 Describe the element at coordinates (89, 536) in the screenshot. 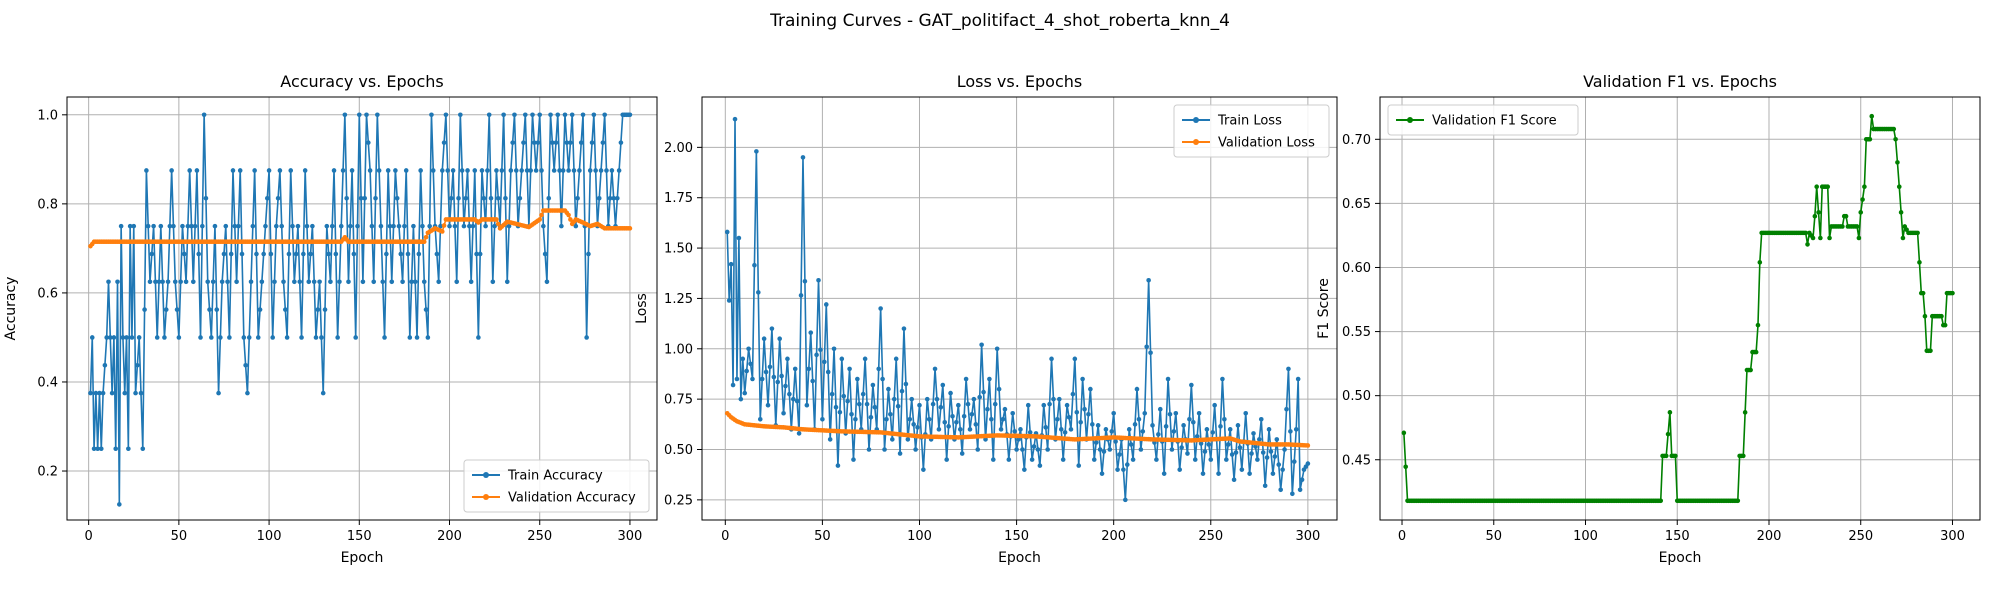

I see `x-tick-label: 0` at that location.